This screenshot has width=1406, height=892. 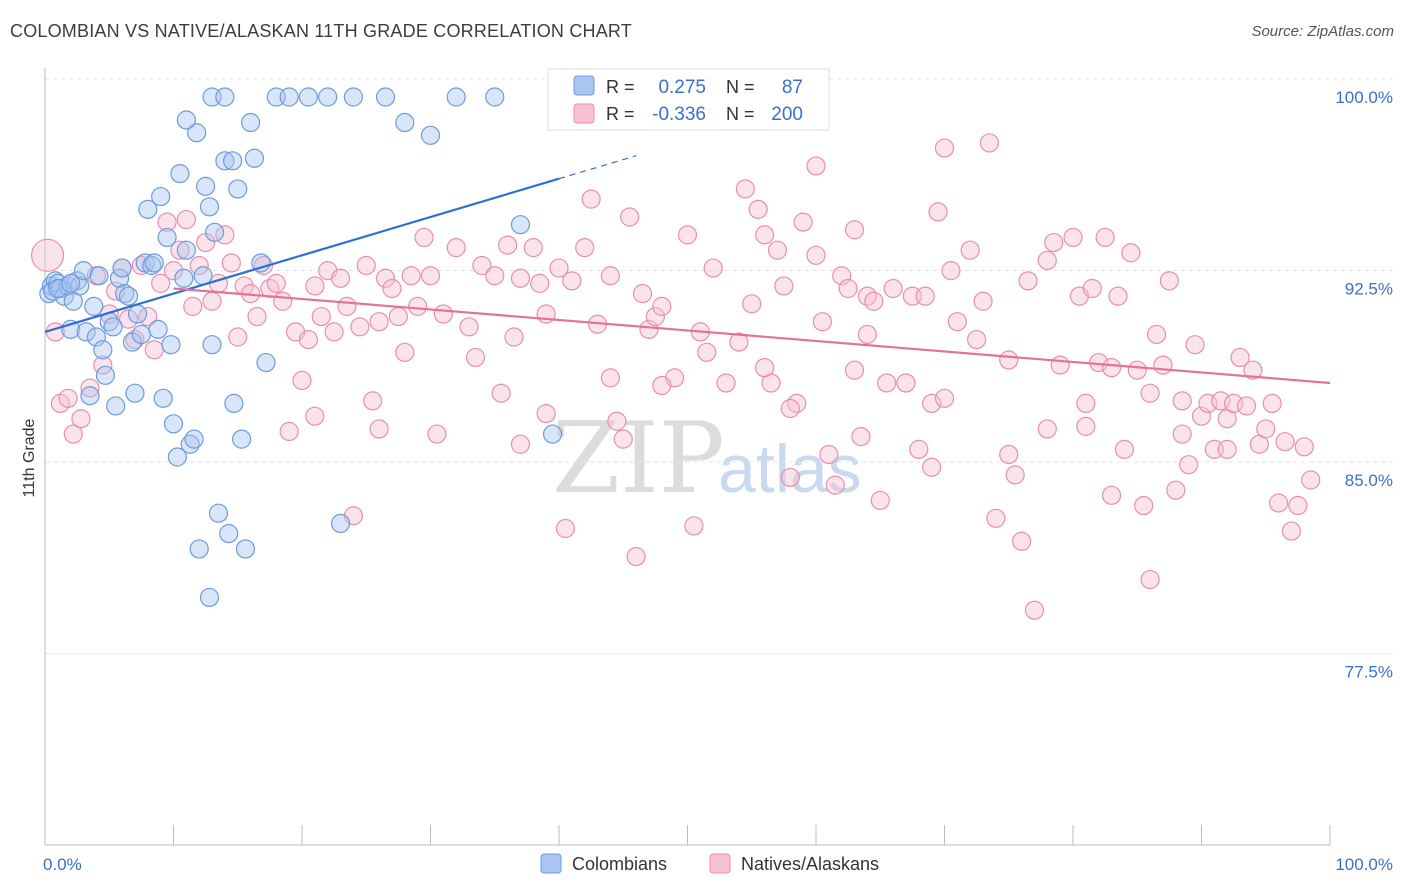 What do you see at coordinates (752, 336) in the screenshot?
I see `trend-line-natives` at bounding box center [752, 336].